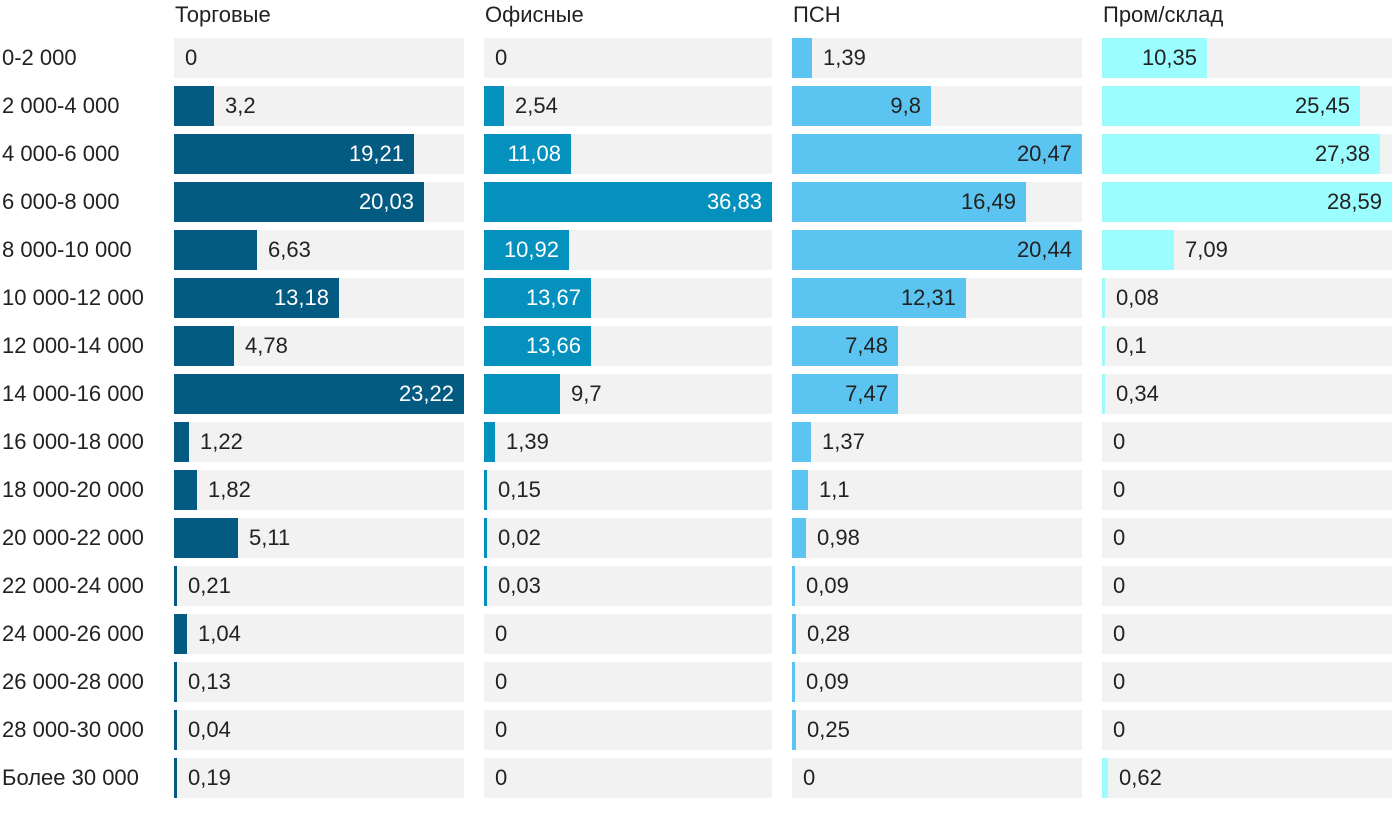  What do you see at coordinates (67, 249) in the screenshot?
I see `category-label: 8 000-10 000` at bounding box center [67, 249].